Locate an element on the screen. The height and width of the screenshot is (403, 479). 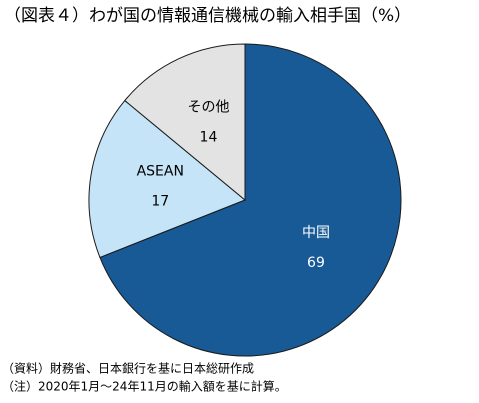
note: （資料）財務省、日本銀行を基に日本総研作成 is located at coordinates (128, 368).